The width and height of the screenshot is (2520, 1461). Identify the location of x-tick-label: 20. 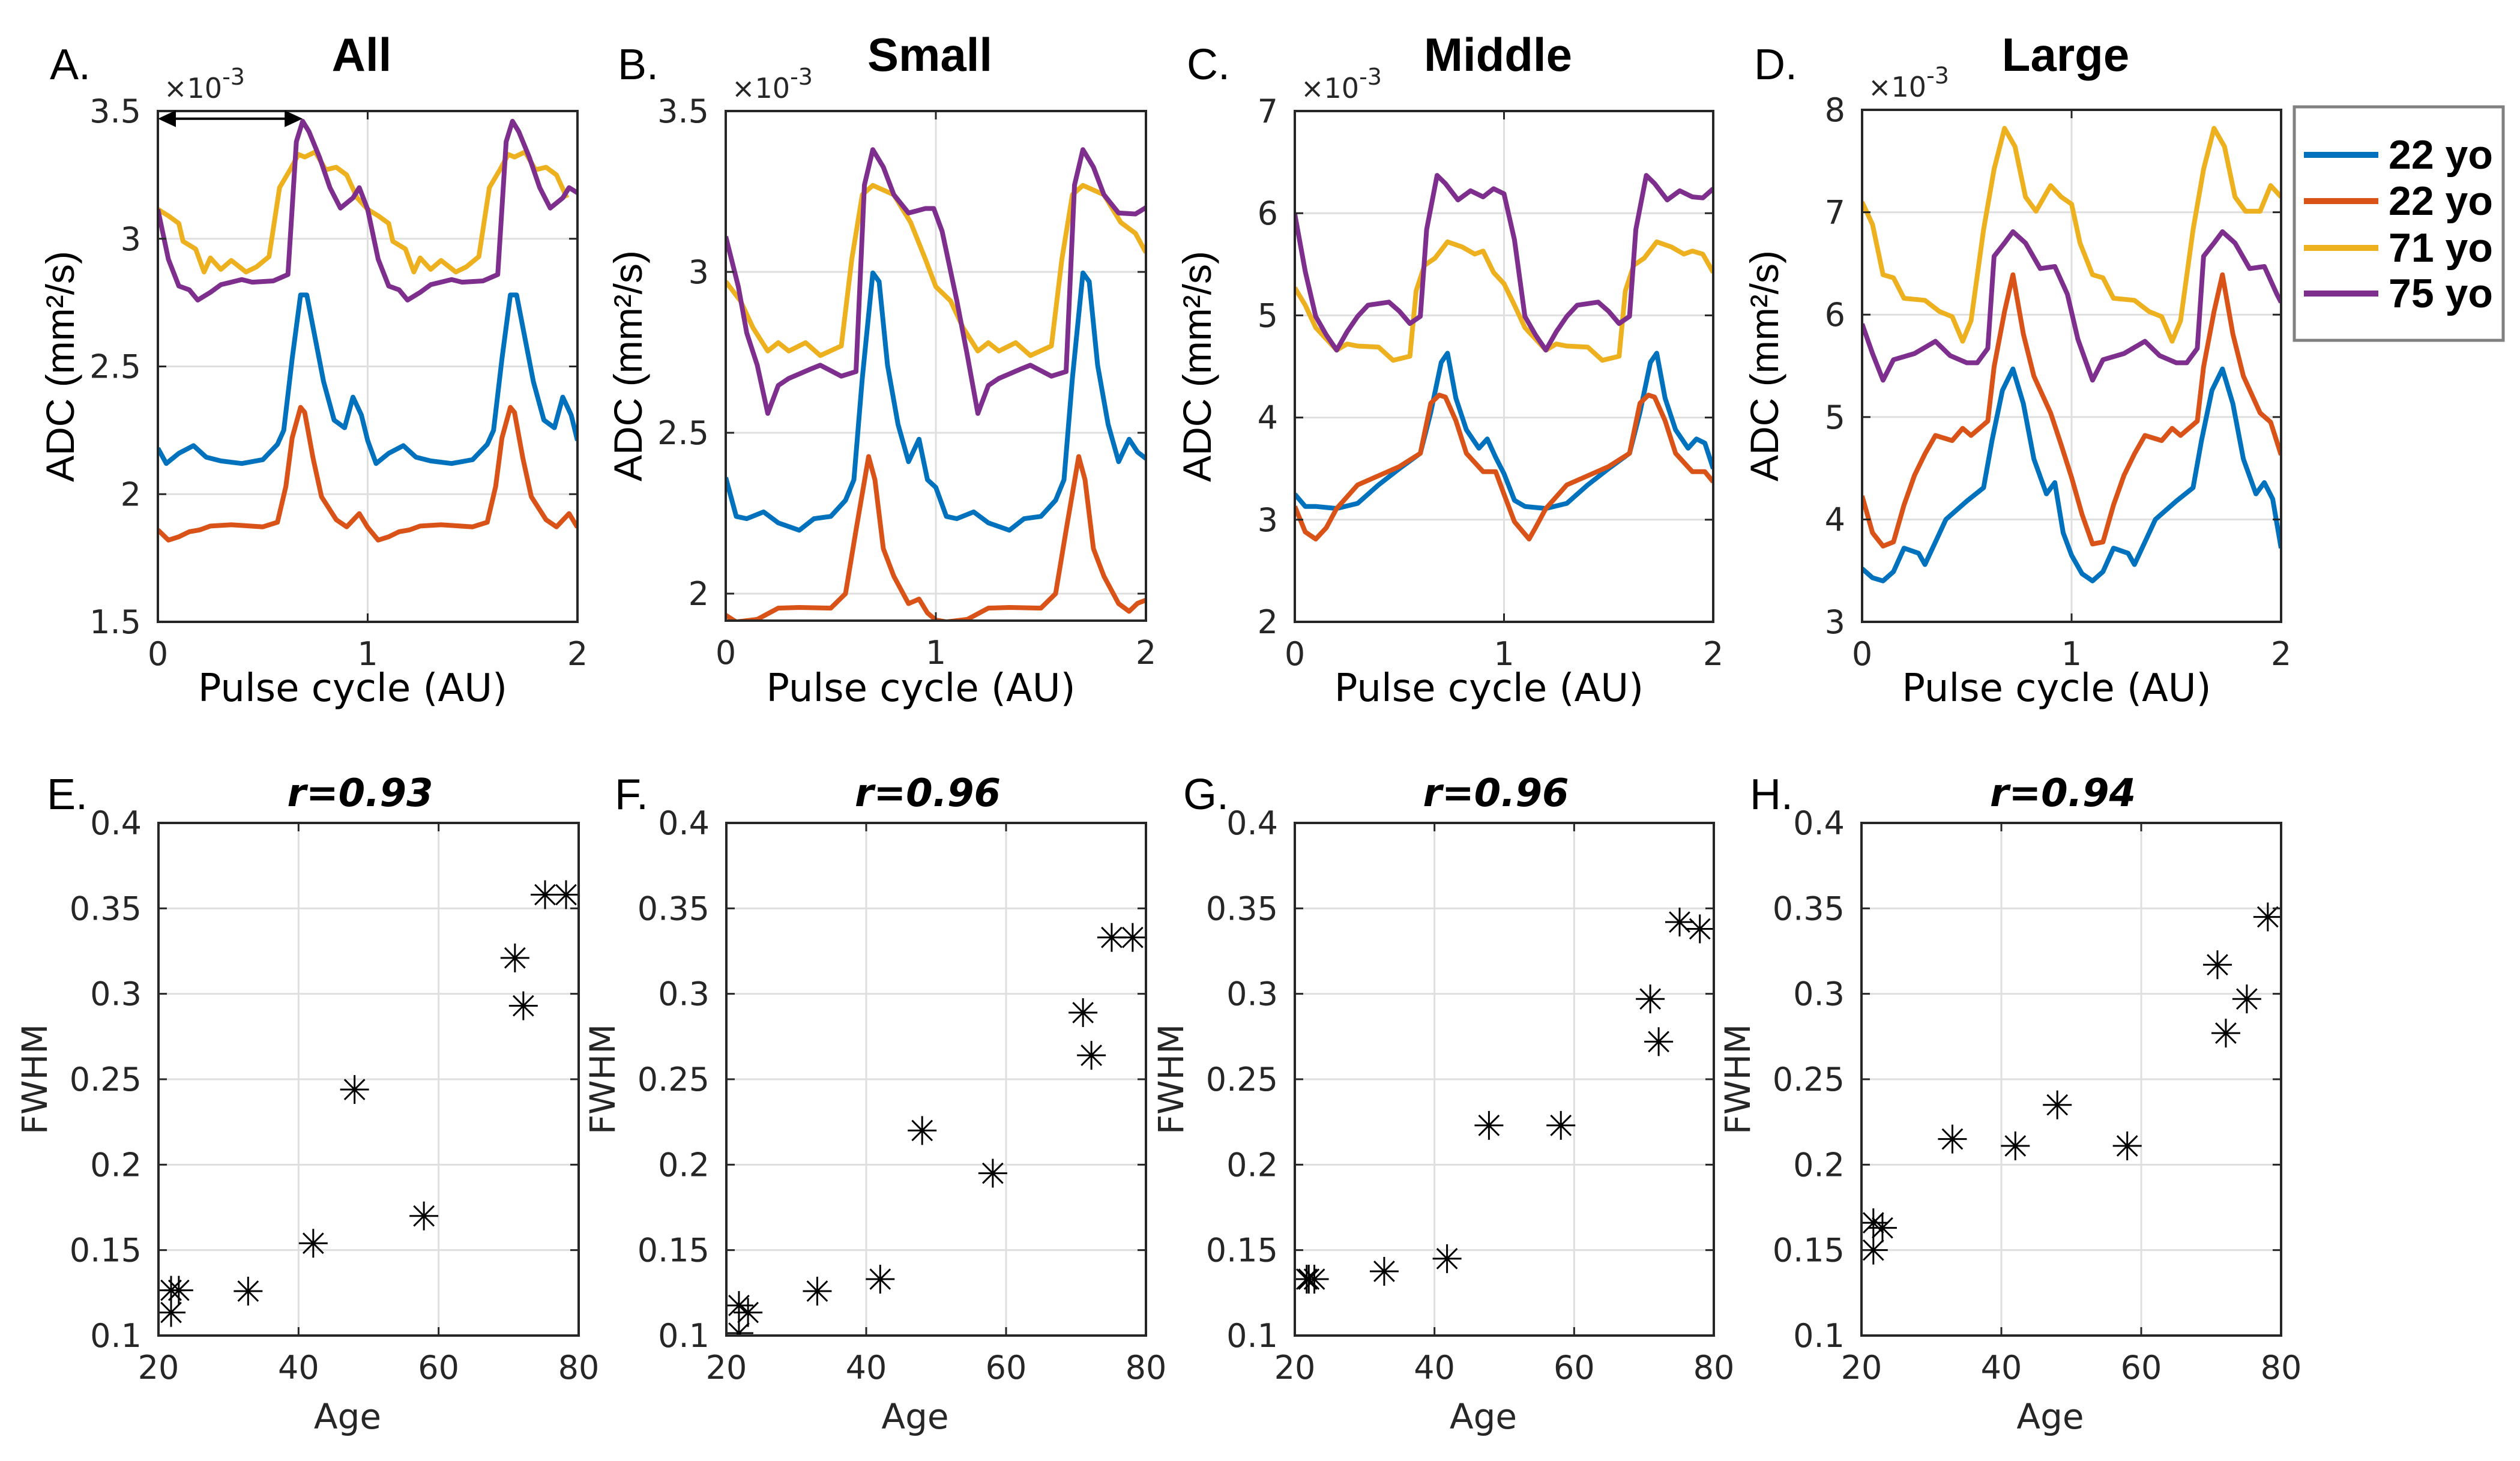
(727, 1368).